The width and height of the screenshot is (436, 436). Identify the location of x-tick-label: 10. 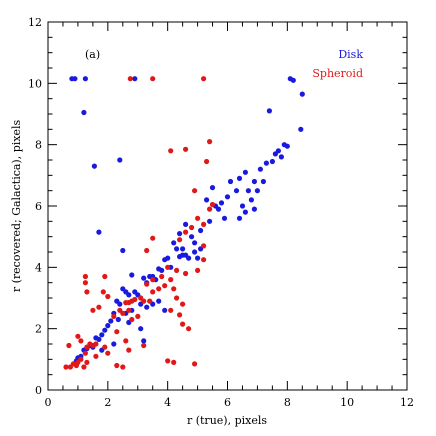
(347, 402).